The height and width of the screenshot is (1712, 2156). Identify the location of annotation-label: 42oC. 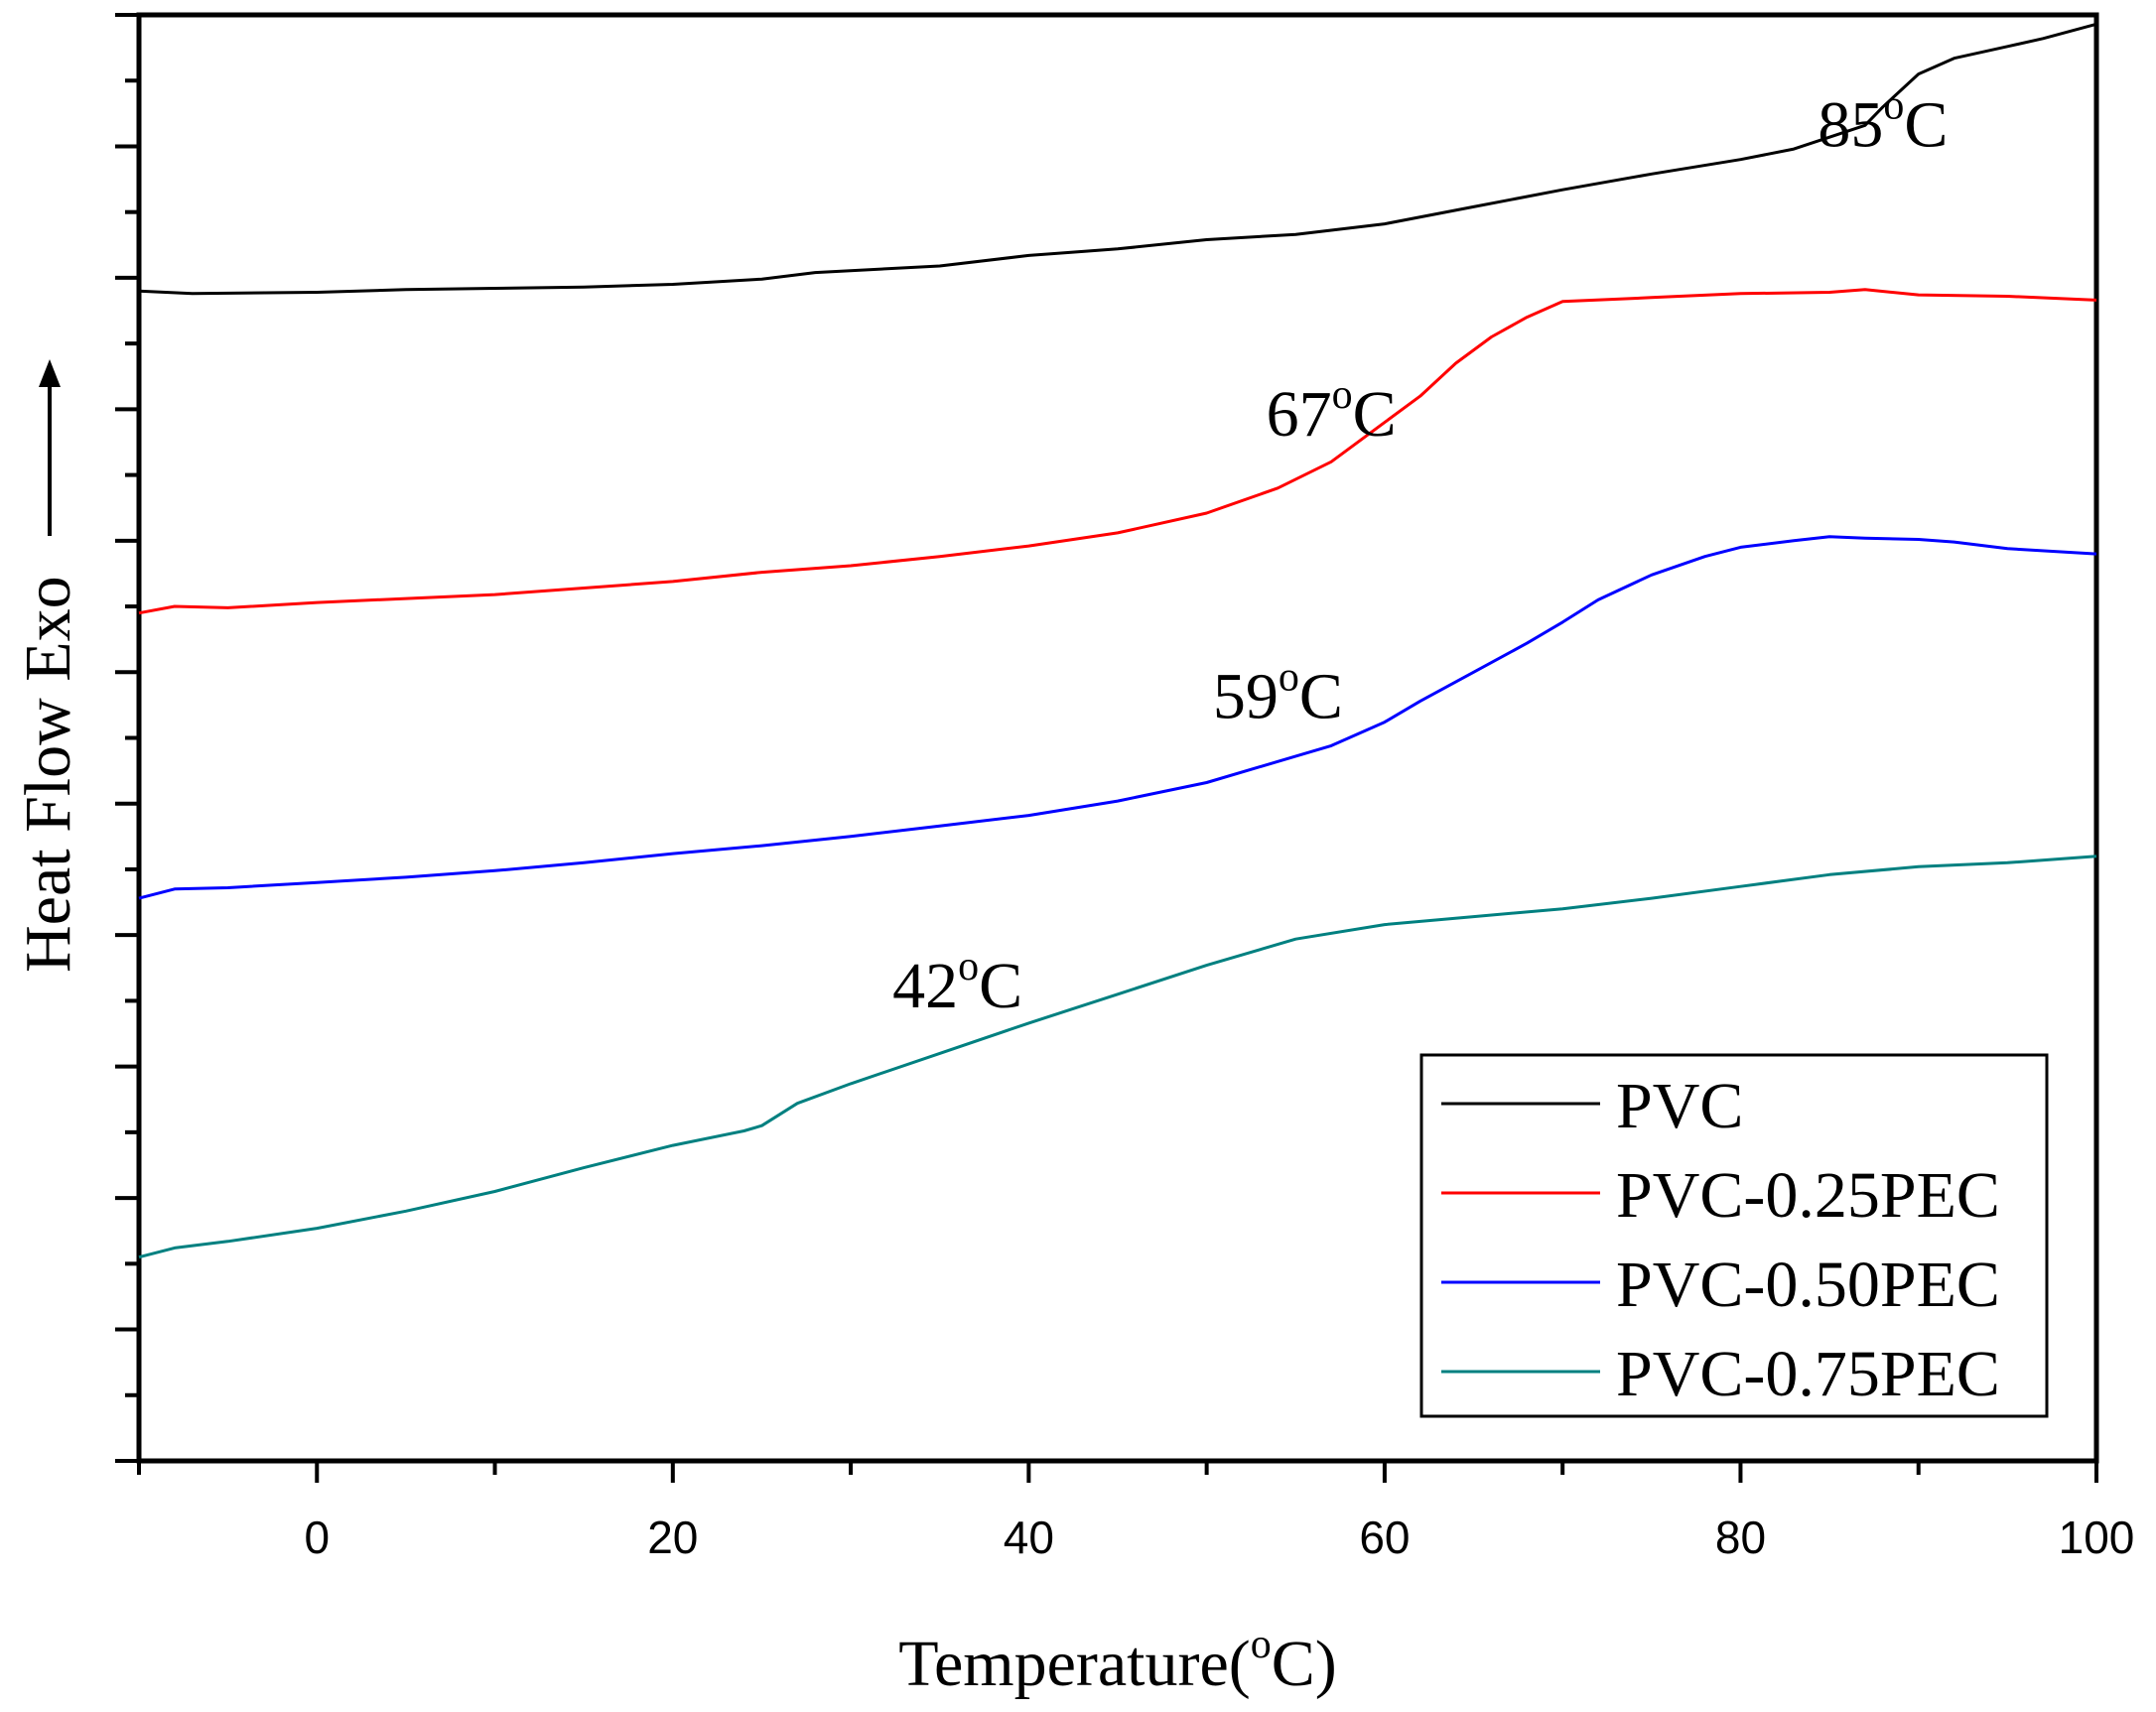
(957, 983).